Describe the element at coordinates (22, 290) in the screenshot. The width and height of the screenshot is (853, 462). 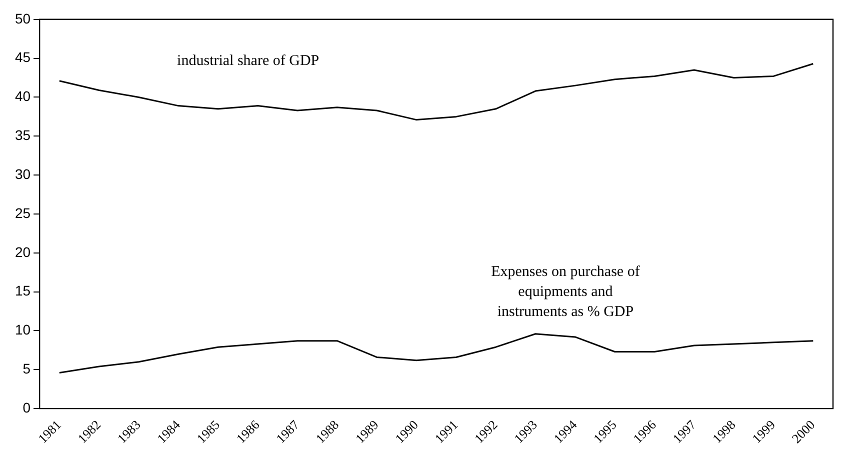
I see `y-tick-label: 15` at that location.